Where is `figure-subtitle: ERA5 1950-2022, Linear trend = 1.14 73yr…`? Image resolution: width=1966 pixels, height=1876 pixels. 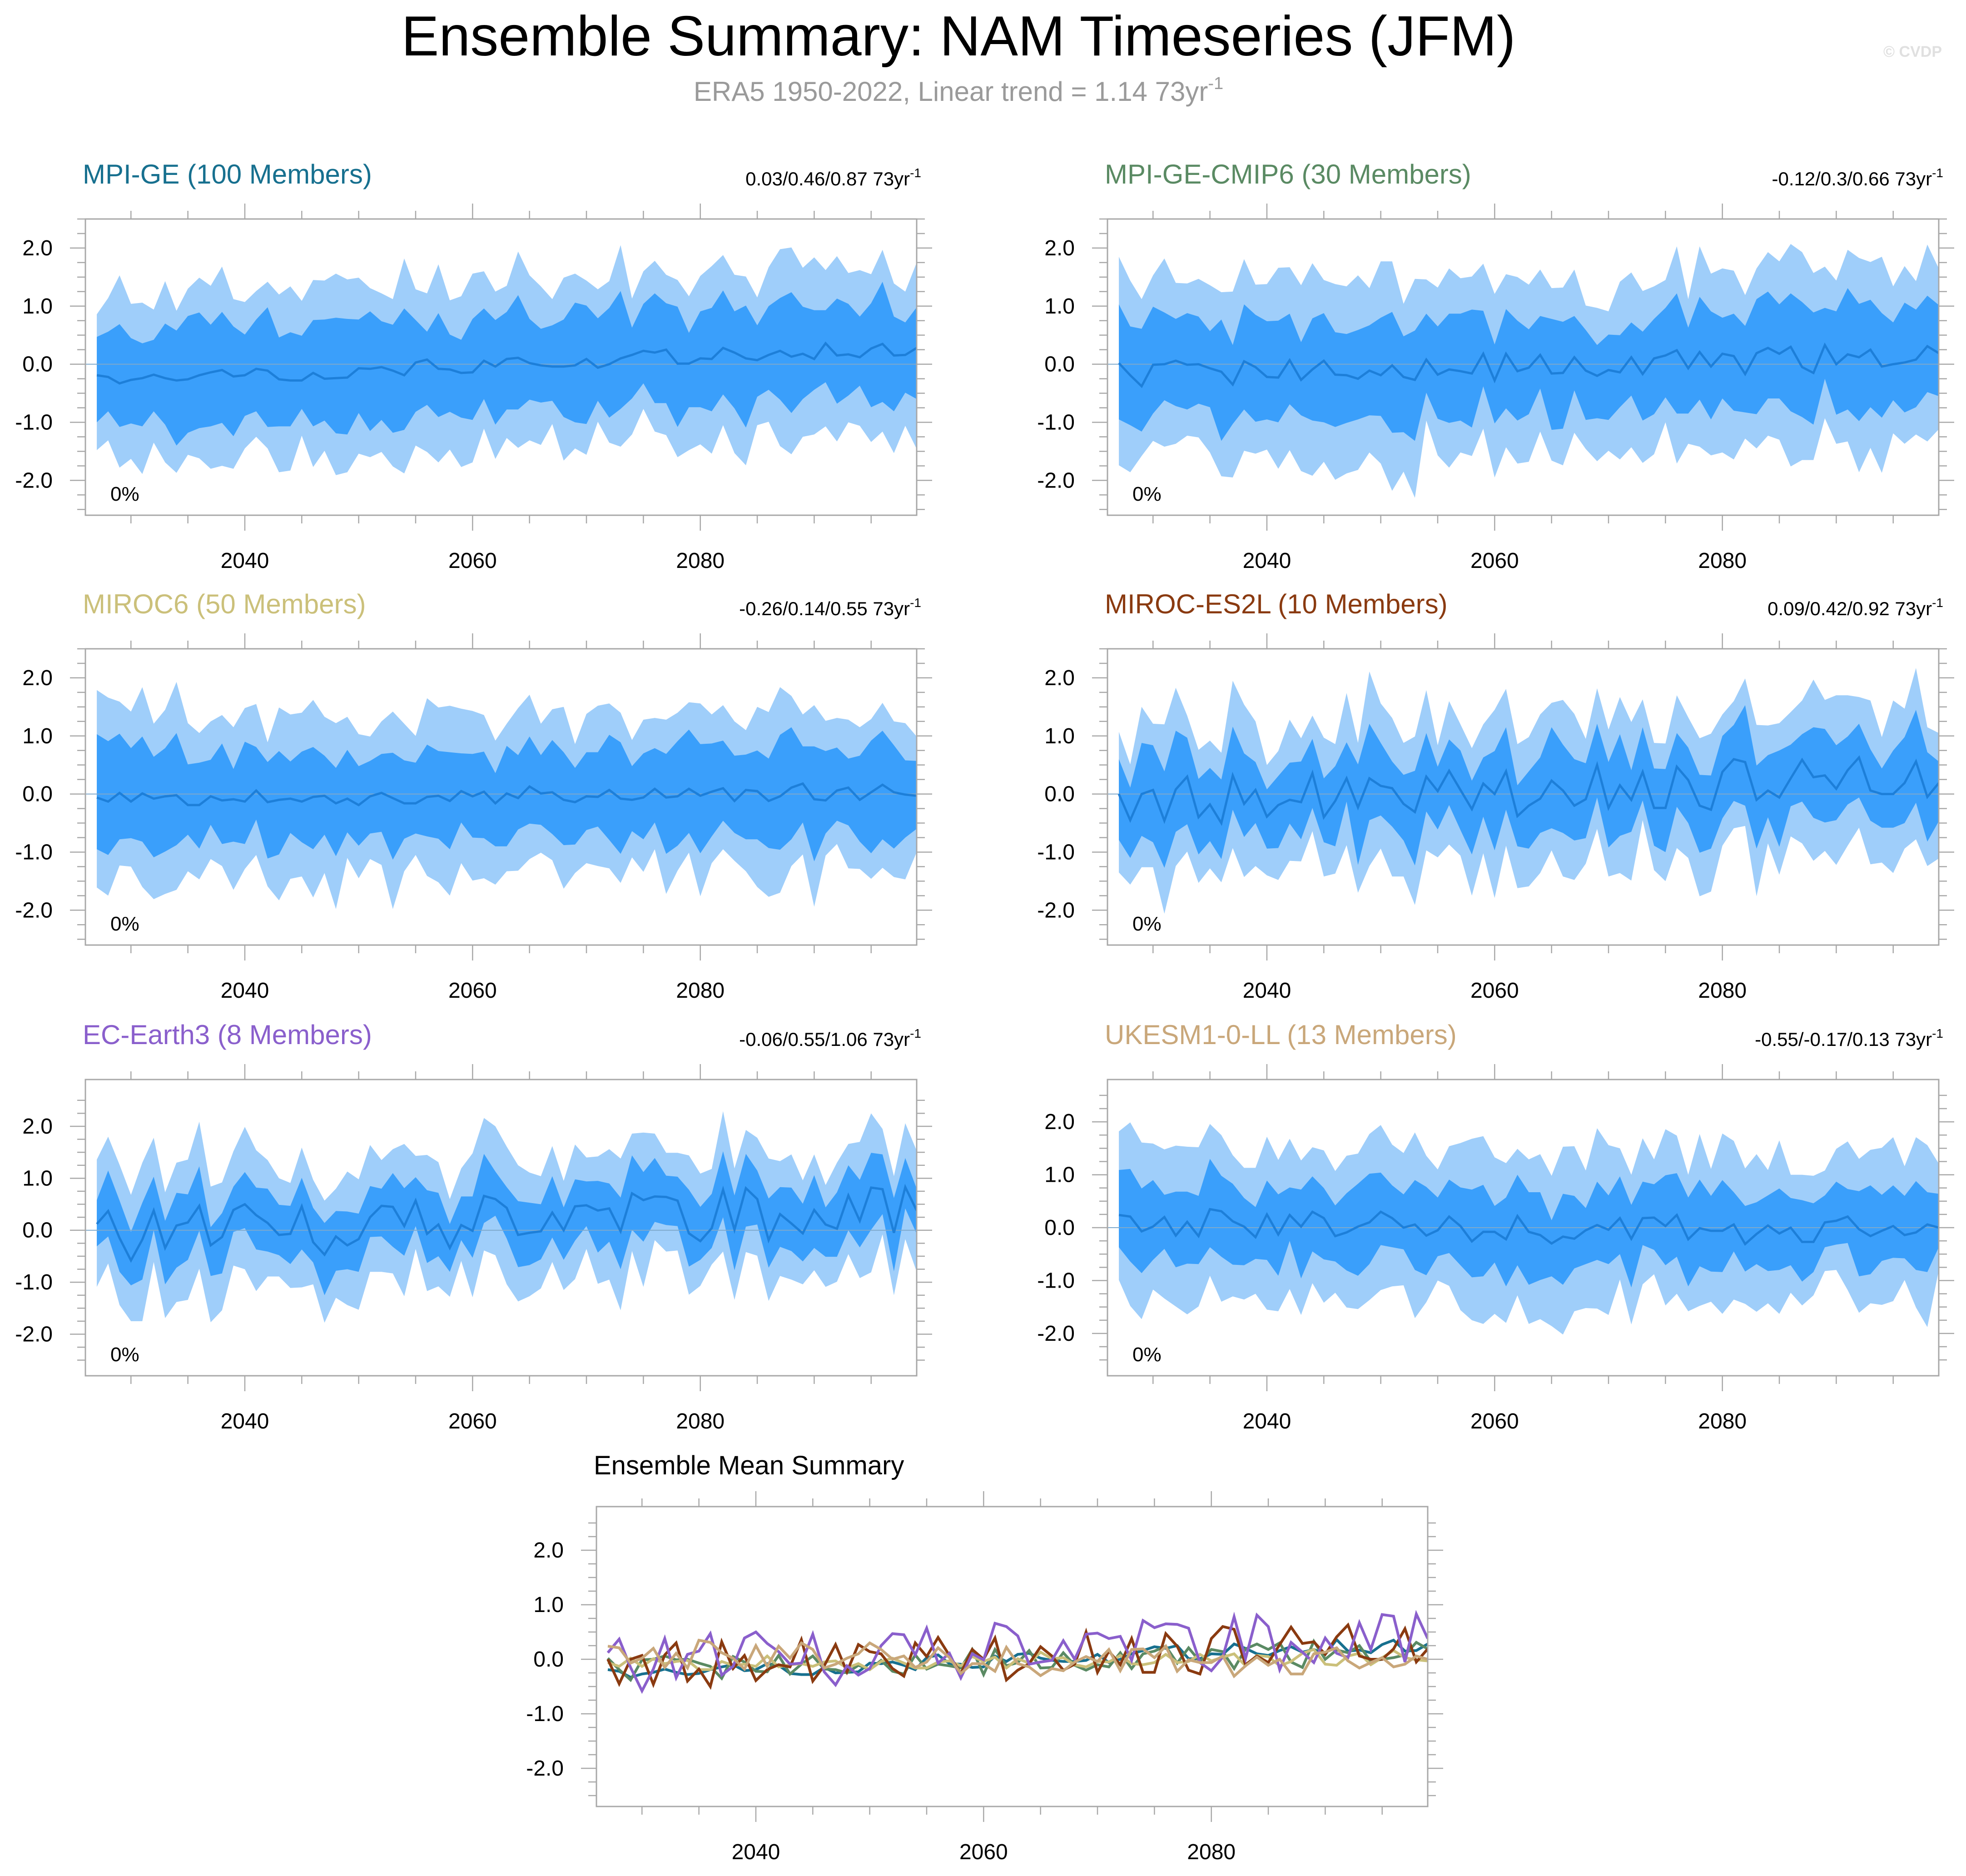
figure-subtitle: ERA5 1950-2022, Linear trend = 1.14 73yr… is located at coordinates (958, 90).